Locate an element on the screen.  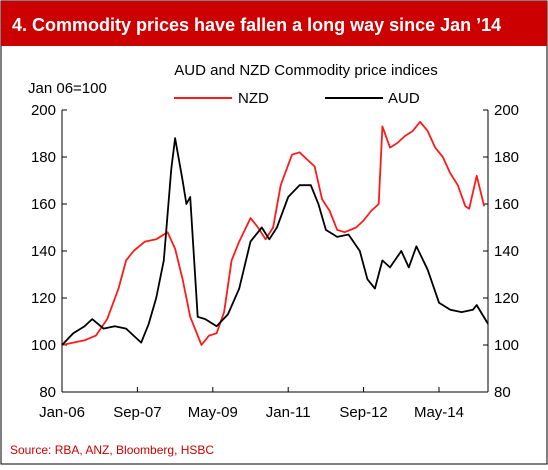
y-tick-label-left: 120 is located at coordinates (43, 298).